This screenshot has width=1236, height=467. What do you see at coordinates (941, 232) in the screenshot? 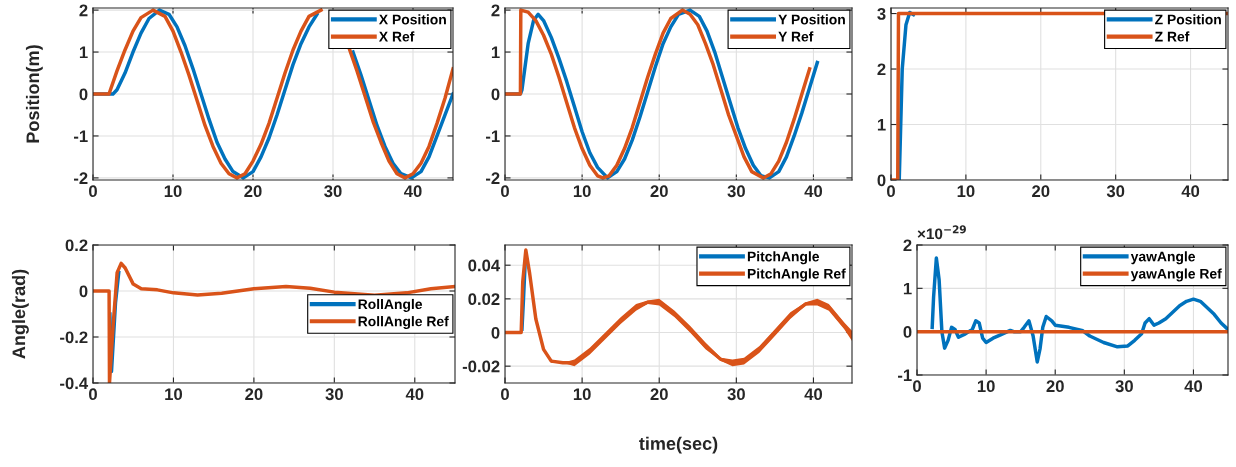
I see `text: ×10$^{−29}$` at bounding box center [941, 232].